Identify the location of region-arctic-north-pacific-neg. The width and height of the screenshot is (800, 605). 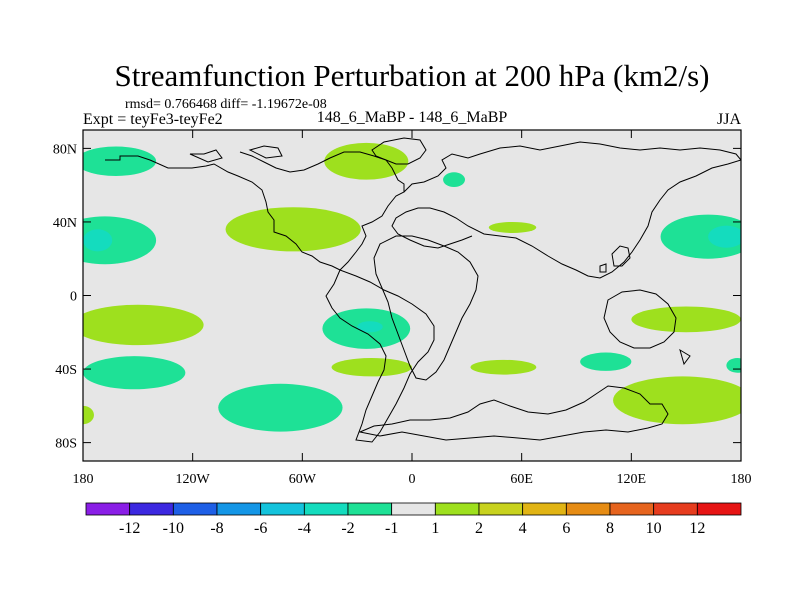
(120, 161).